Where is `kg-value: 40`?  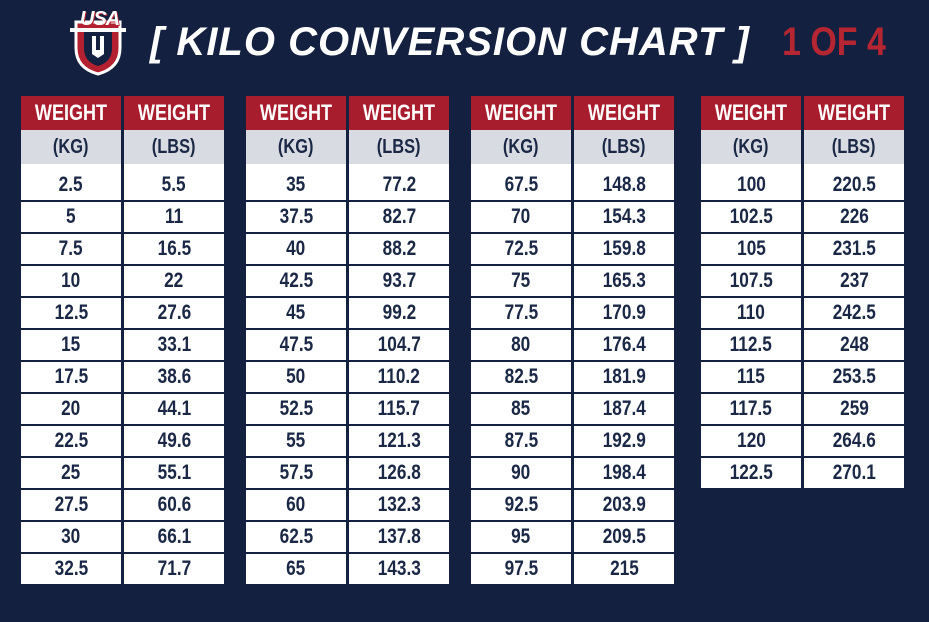 kg-value: 40 is located at coordinates (298, 250).